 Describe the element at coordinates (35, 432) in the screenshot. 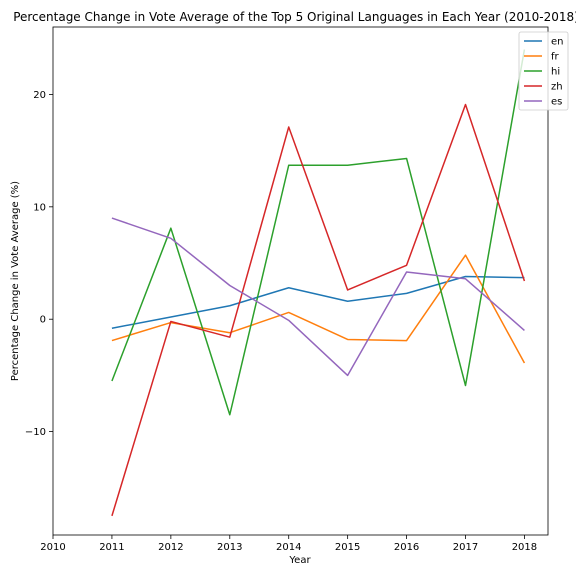

I see `y-tick-label: −10` at that location.